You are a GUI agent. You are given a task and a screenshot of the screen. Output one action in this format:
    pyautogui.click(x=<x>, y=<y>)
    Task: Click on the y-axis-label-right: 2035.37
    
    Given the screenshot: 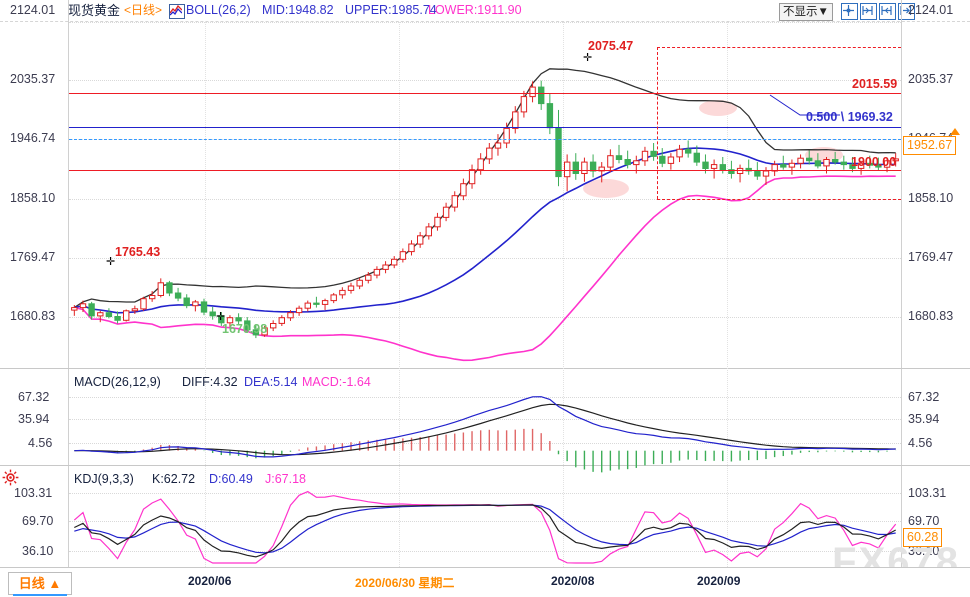 What is the action you would take?
    pyautogui.click(x=931, y=79)
    